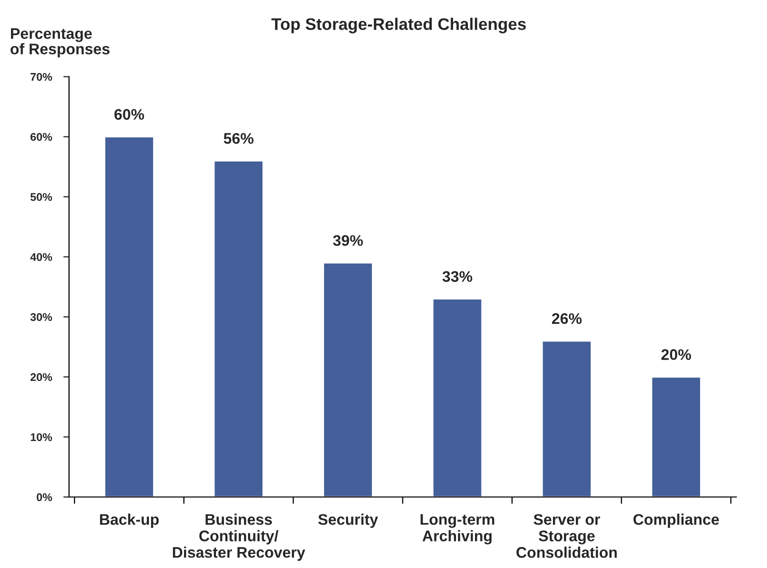  What do you see at coordinates (676, 521) in the screenshot?
I see `x-tick-label: Compliance` at bounding box center [676, 521].